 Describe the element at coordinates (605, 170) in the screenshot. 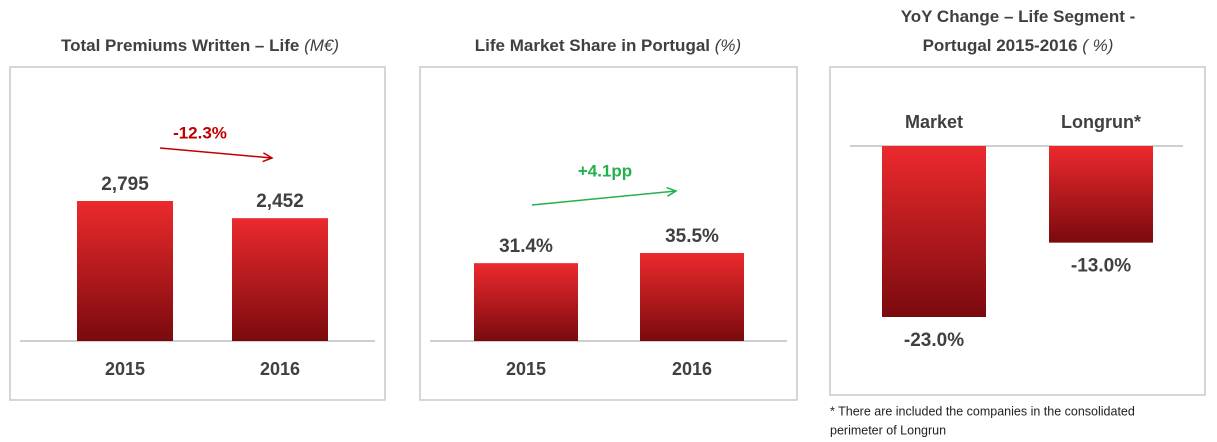

I see `annotation: +4.1pp` at that location.